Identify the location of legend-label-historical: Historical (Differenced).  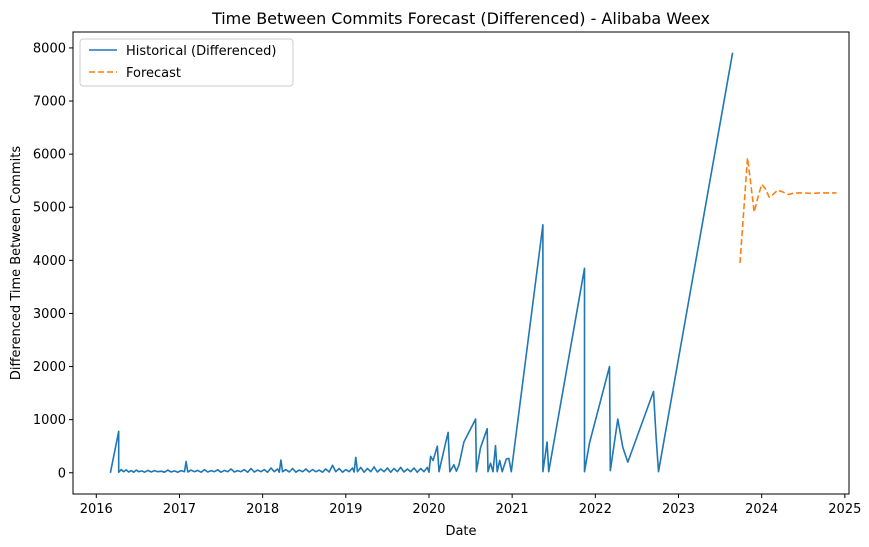
(201, 51).